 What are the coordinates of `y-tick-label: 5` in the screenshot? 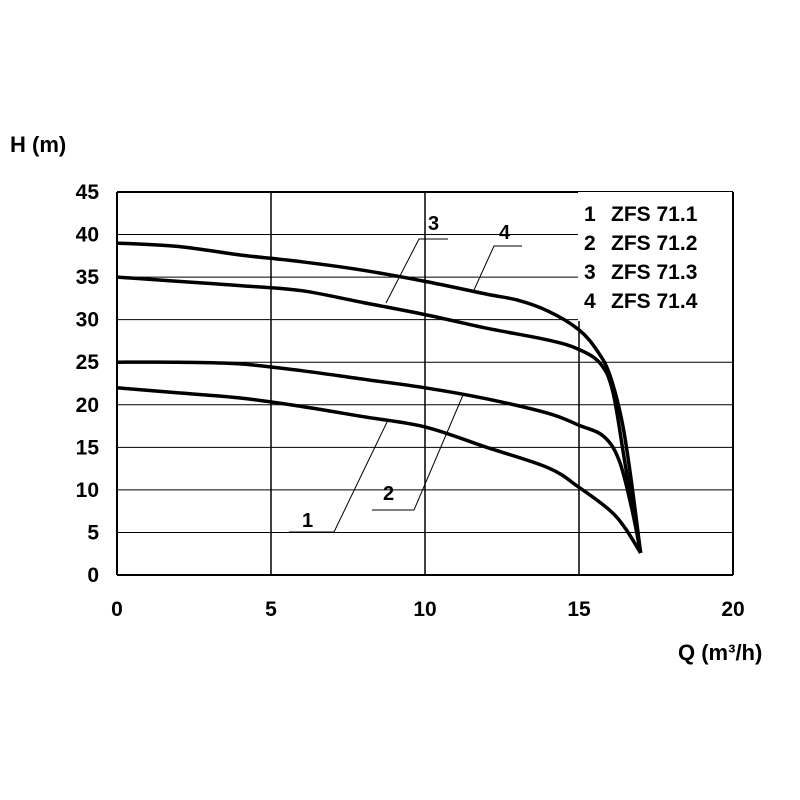 It's located at (93, 532).